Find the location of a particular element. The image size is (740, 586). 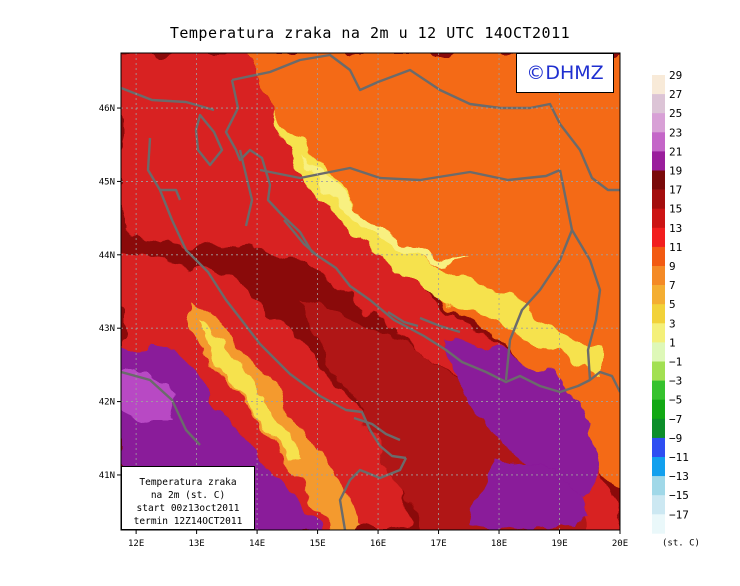

border-bosnia-south is located at coordinates (539, 275).